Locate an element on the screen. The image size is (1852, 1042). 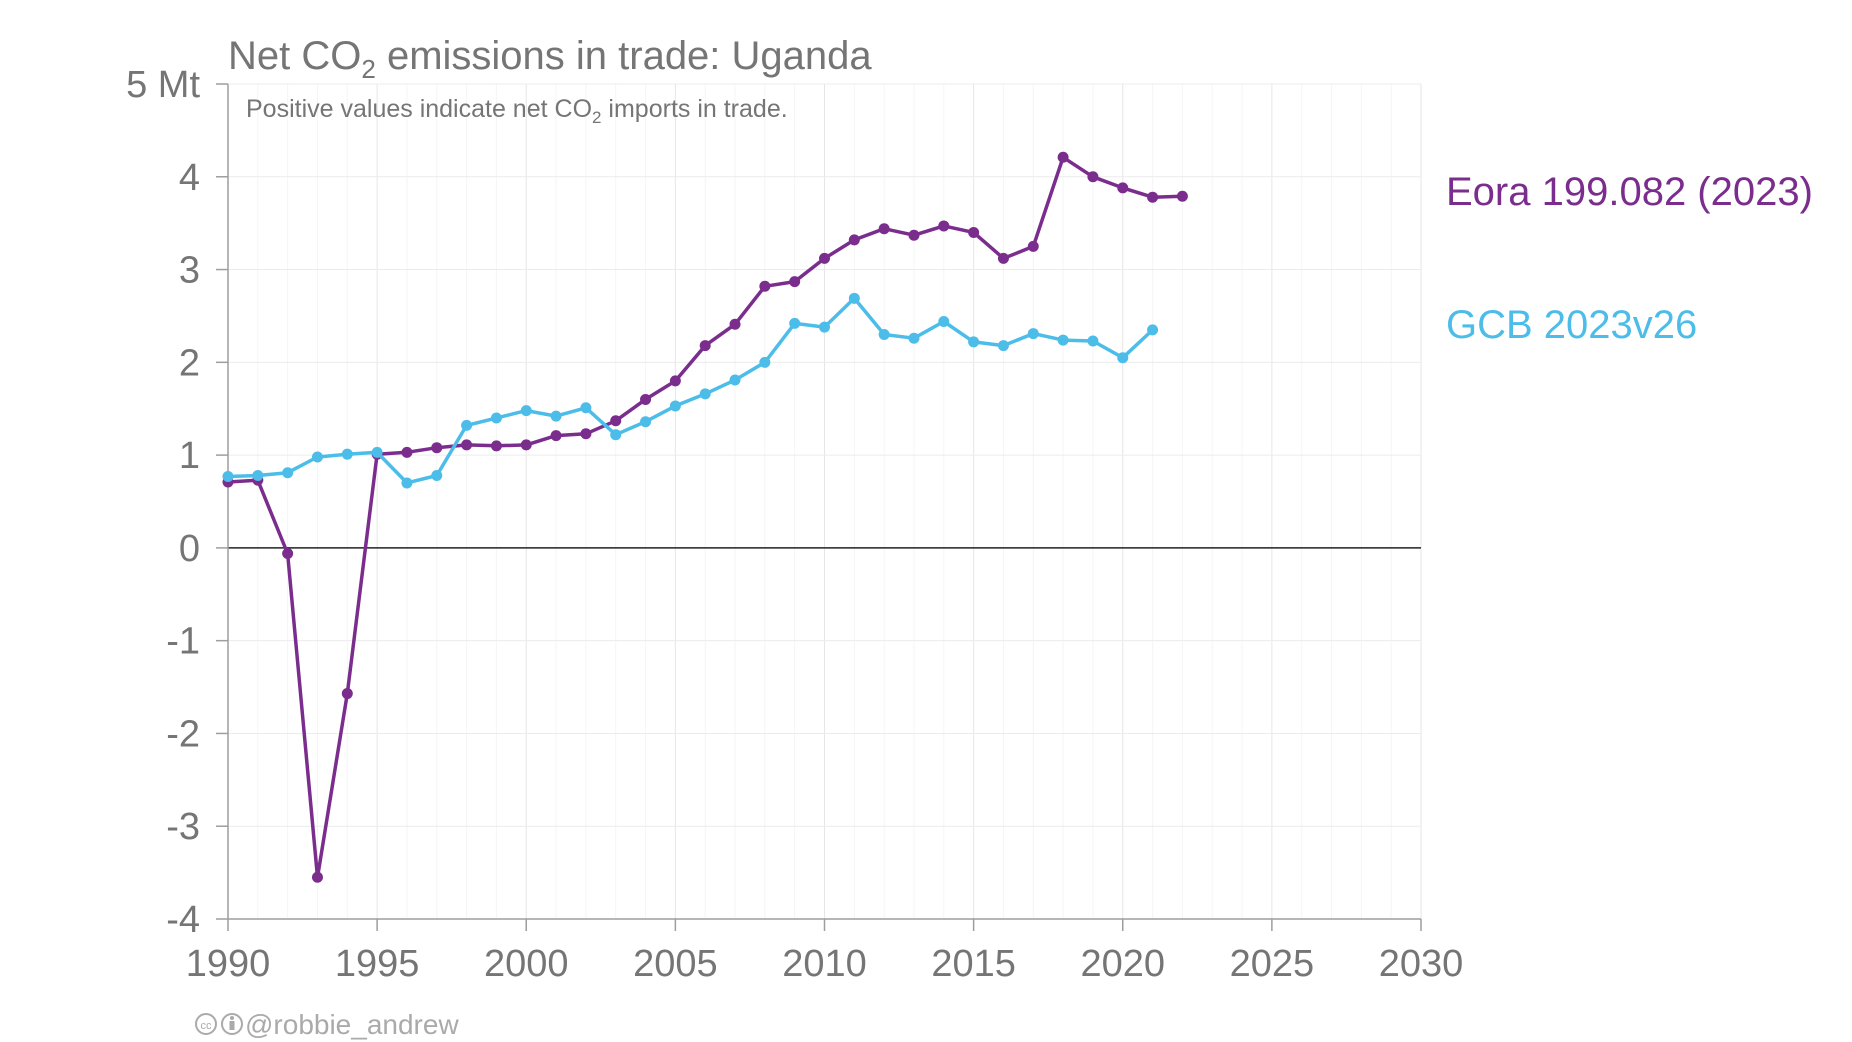
y-tick-label: -1 is located at coordinates (183, 642).